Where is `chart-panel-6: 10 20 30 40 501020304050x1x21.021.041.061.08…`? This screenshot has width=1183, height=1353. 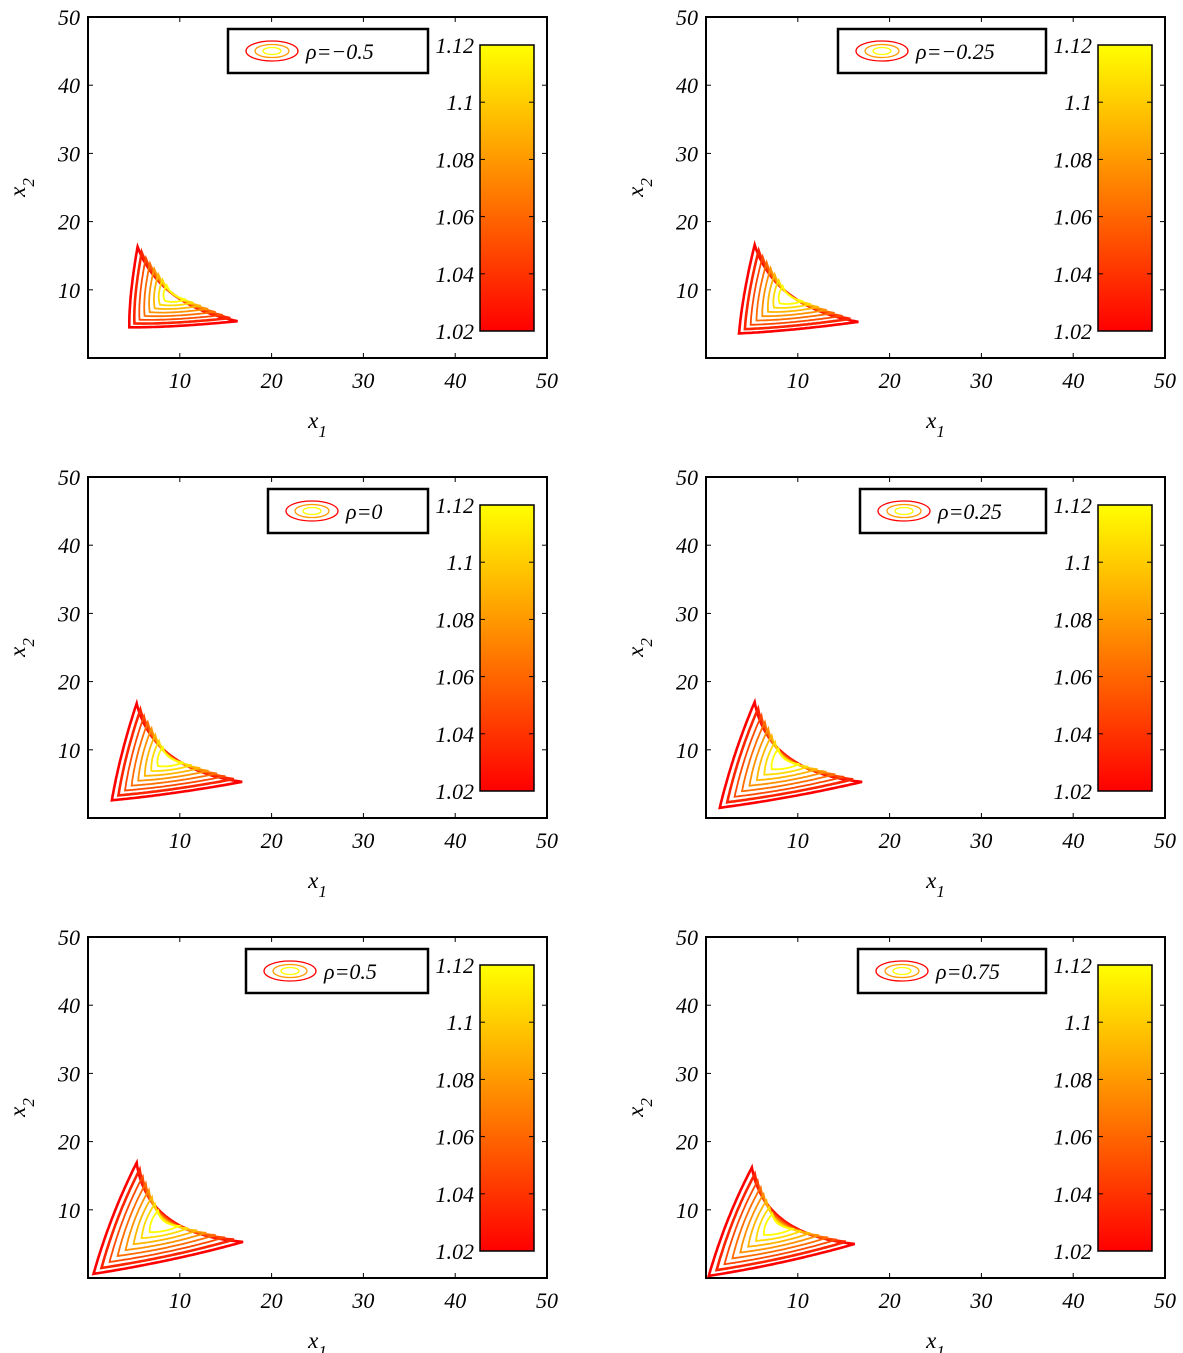 chart-panel-6: 10 20 30 40 501020304050x1x21.021.041.061.08… is located at coordinates (899, 1139).